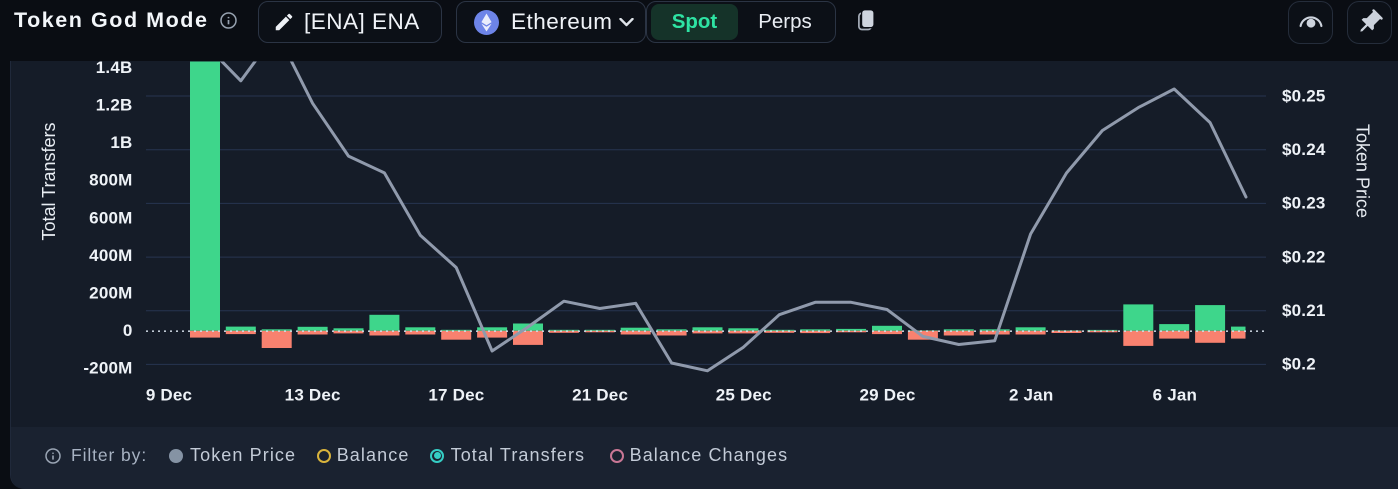 This screenshot has width=1398, height=489. What do you see at coordinates (1175, 395) in the screenshot?
I see `svg-text: 6 Jan` at bounding box center [1175, 395].